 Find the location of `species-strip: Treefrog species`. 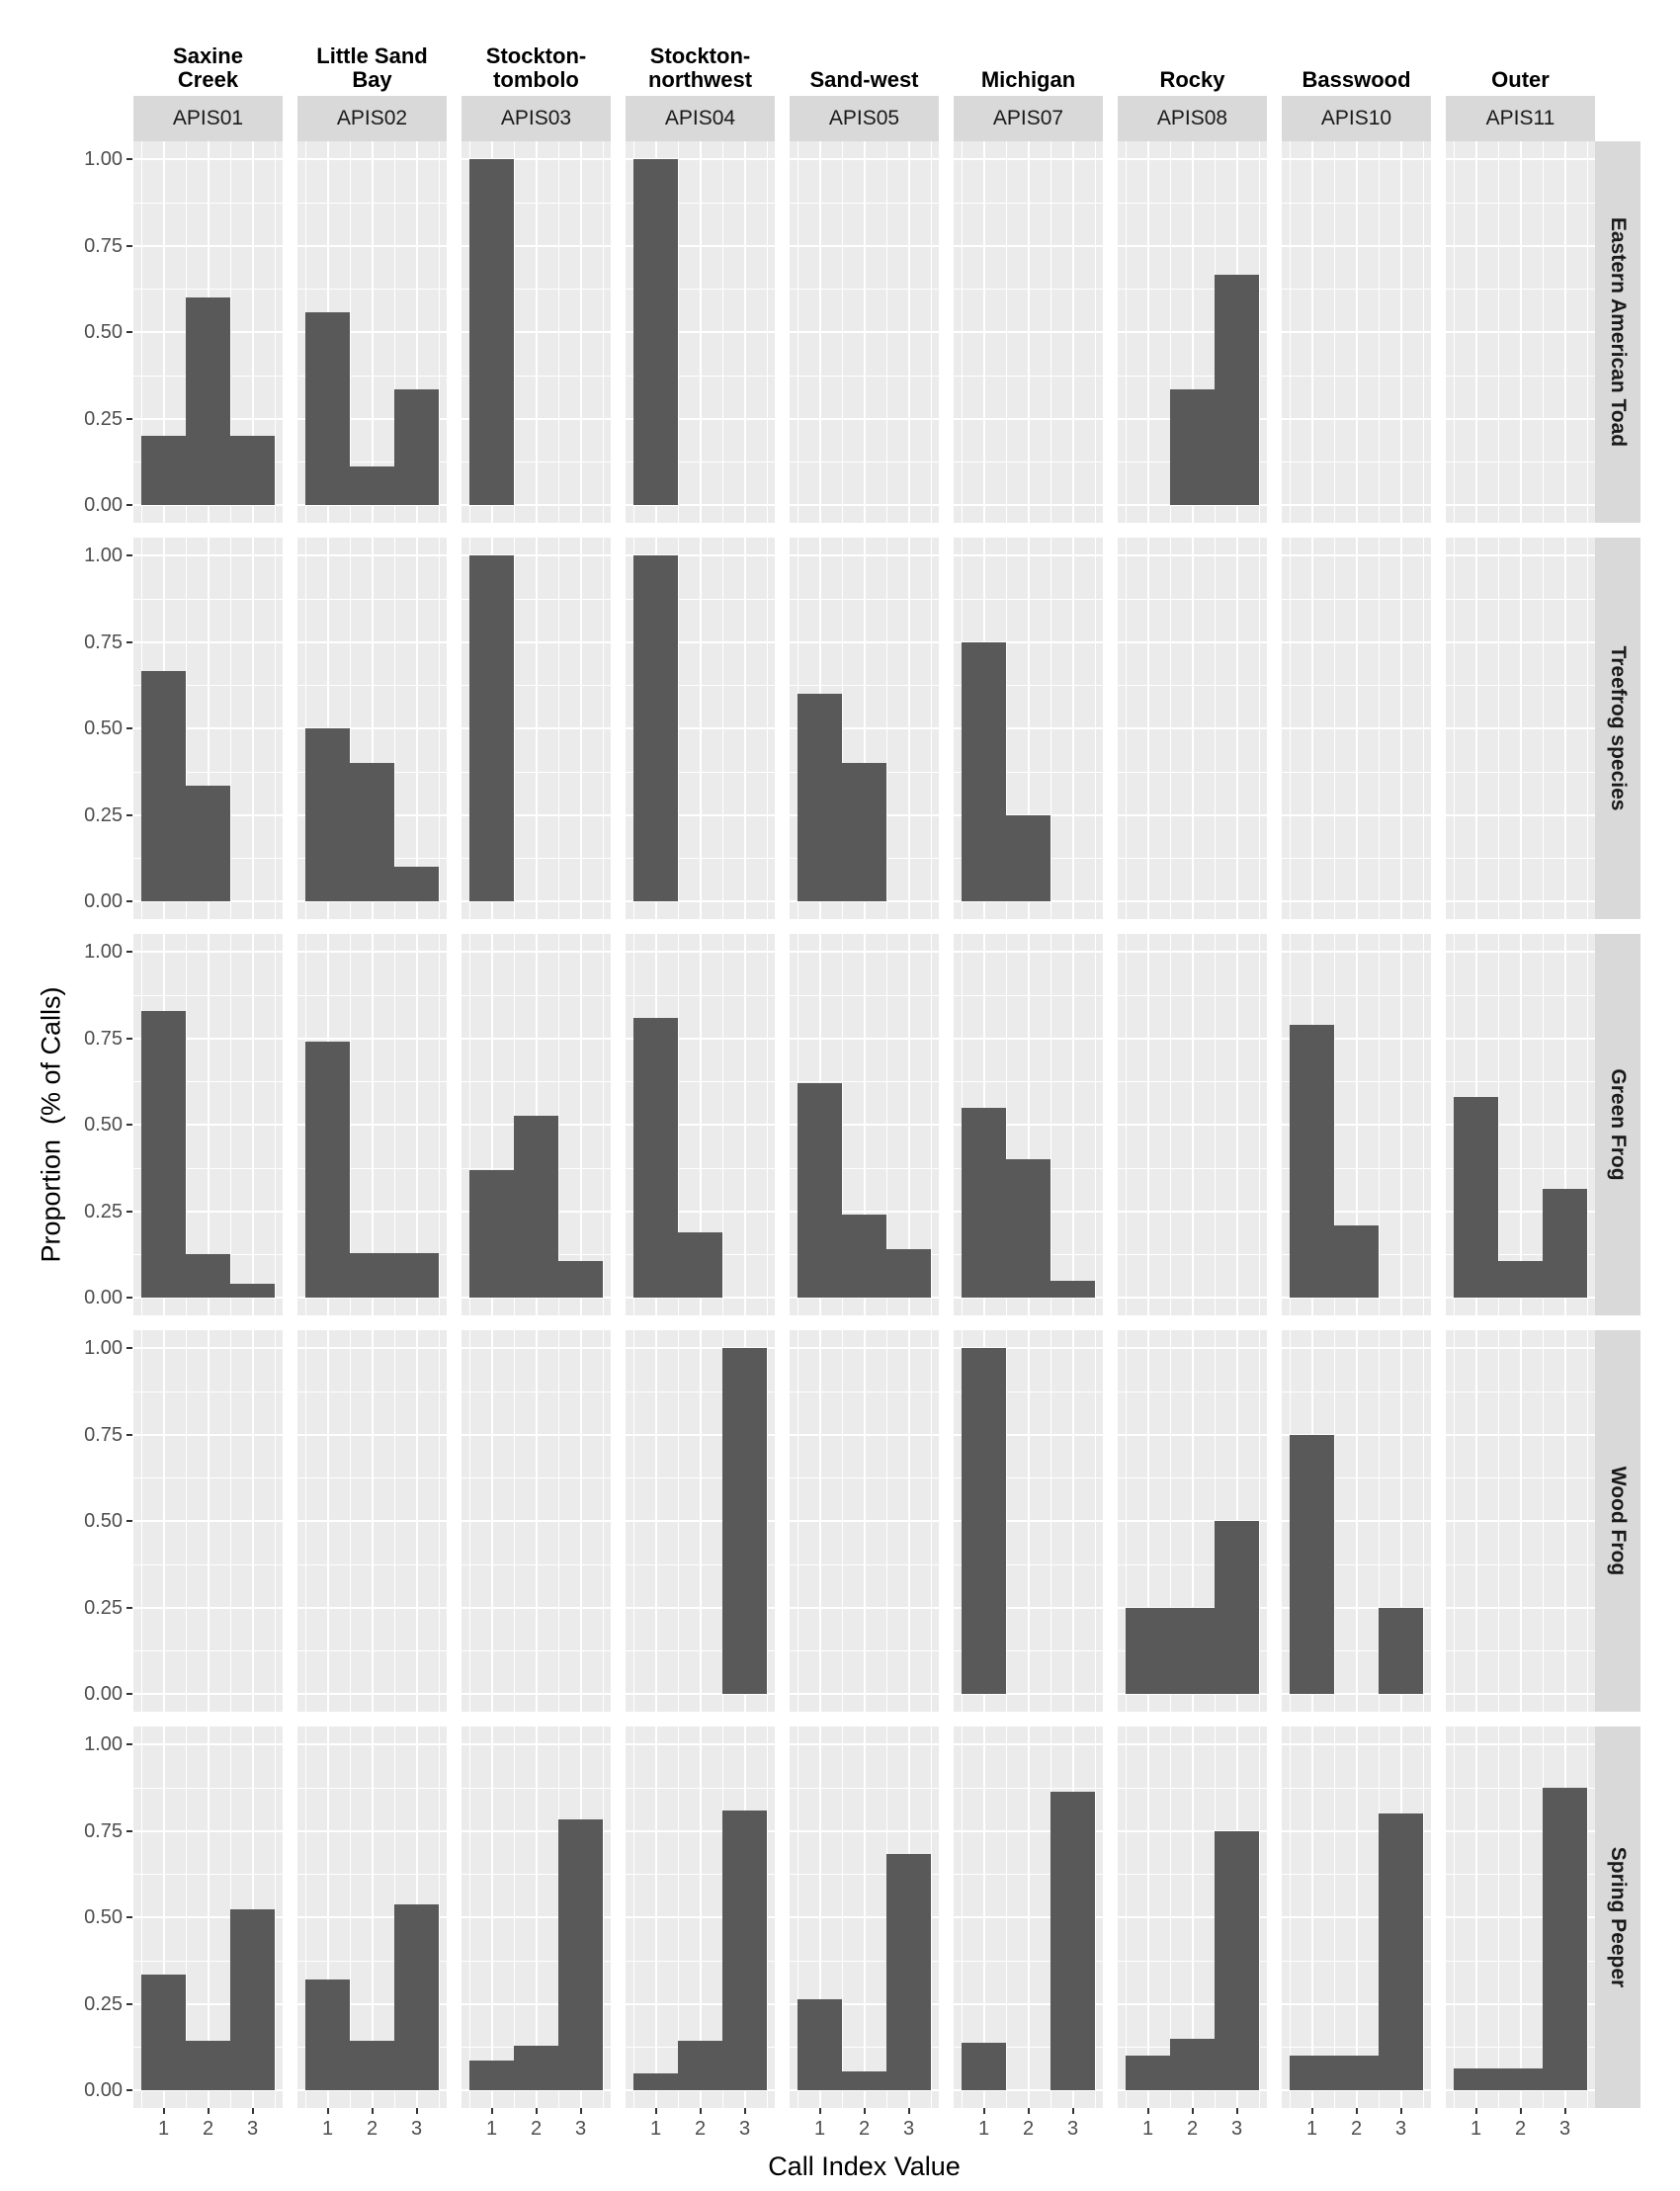

species-strip: Treefrog species is located at coordinates (1617, 728).